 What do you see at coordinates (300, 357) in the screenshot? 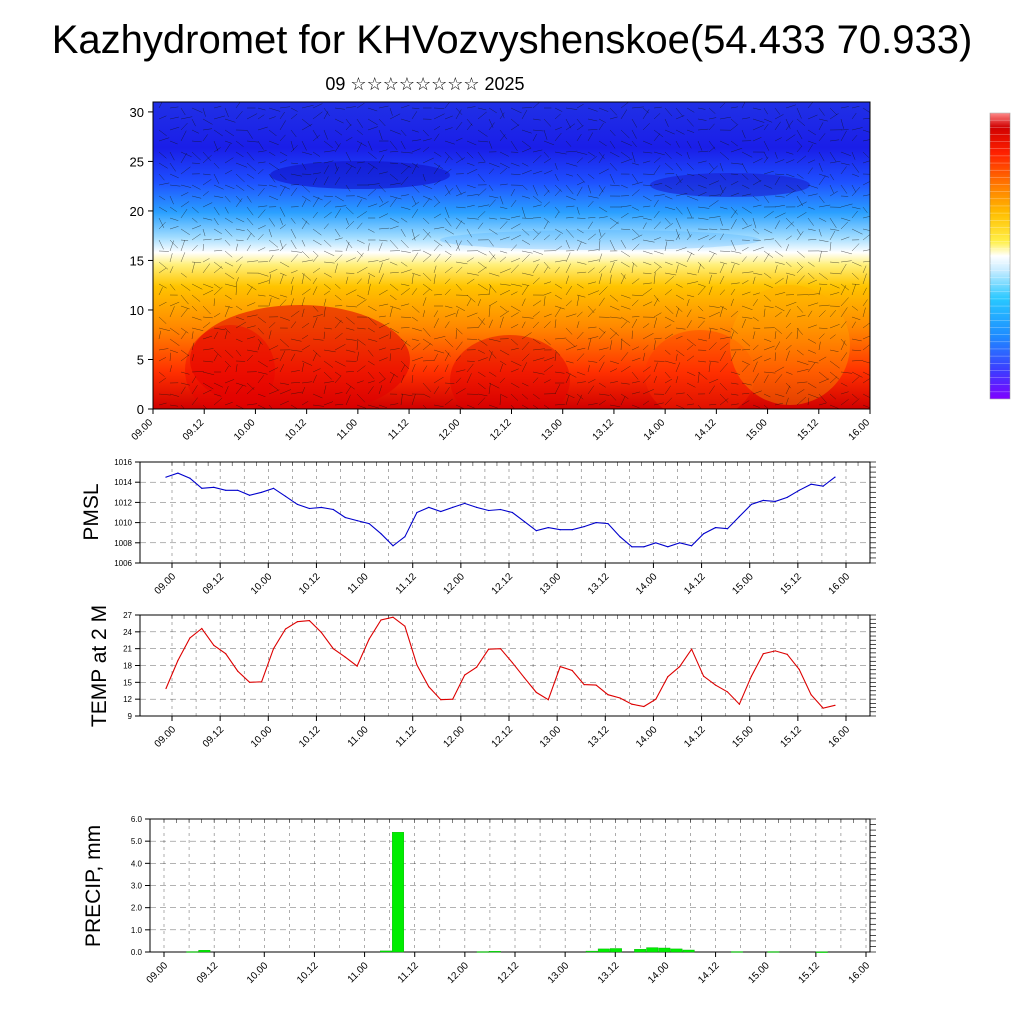
I see `field-blob` at bounding box center [300, 357].